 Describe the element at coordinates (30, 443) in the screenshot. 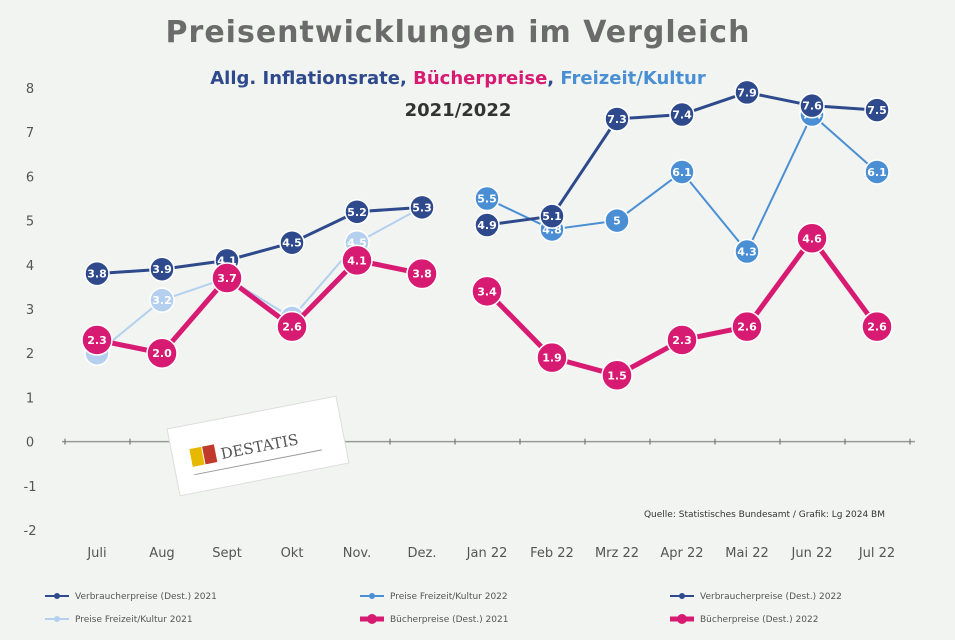

I see `y-tick-label: 0` at that location.